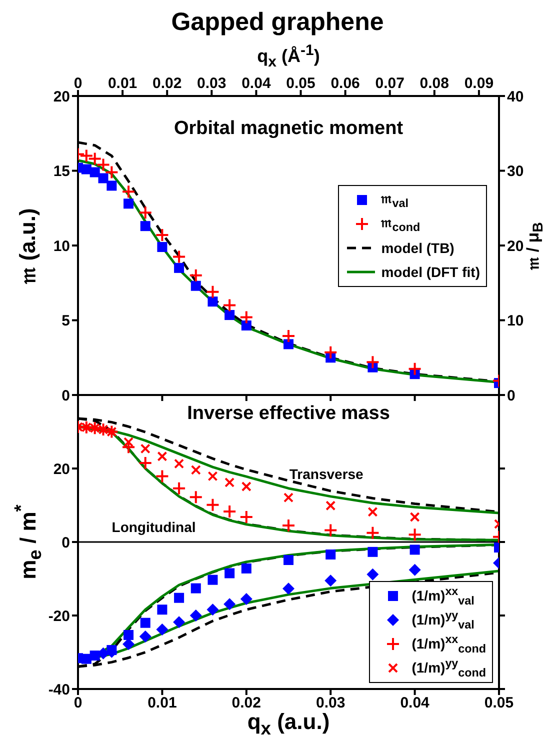  What do you see at coordinates (345, 83) in the screenshot?
I see `x2-tick-label: 0.06` at bounding box center [345, 83].